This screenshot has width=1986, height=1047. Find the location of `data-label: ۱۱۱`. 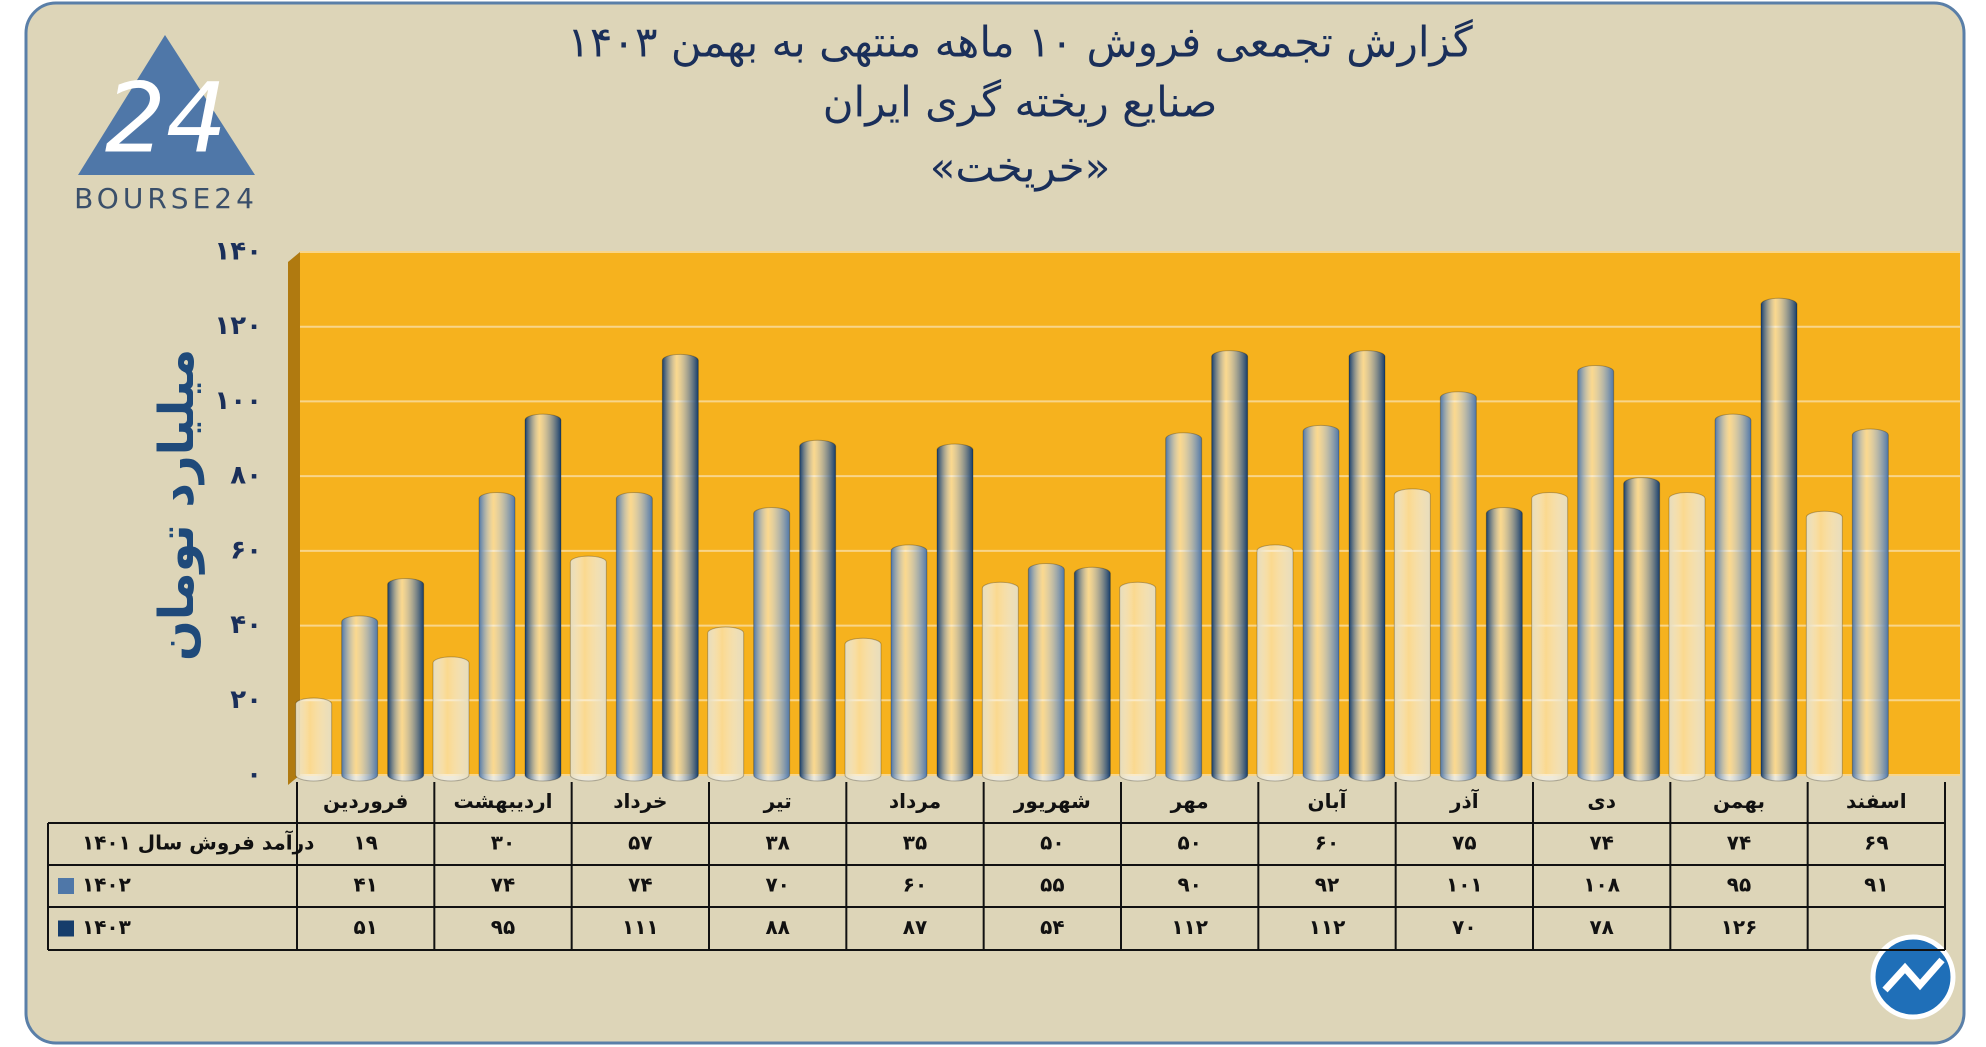

data-label: ۱۱۱ is located at coordinates (640, 927).